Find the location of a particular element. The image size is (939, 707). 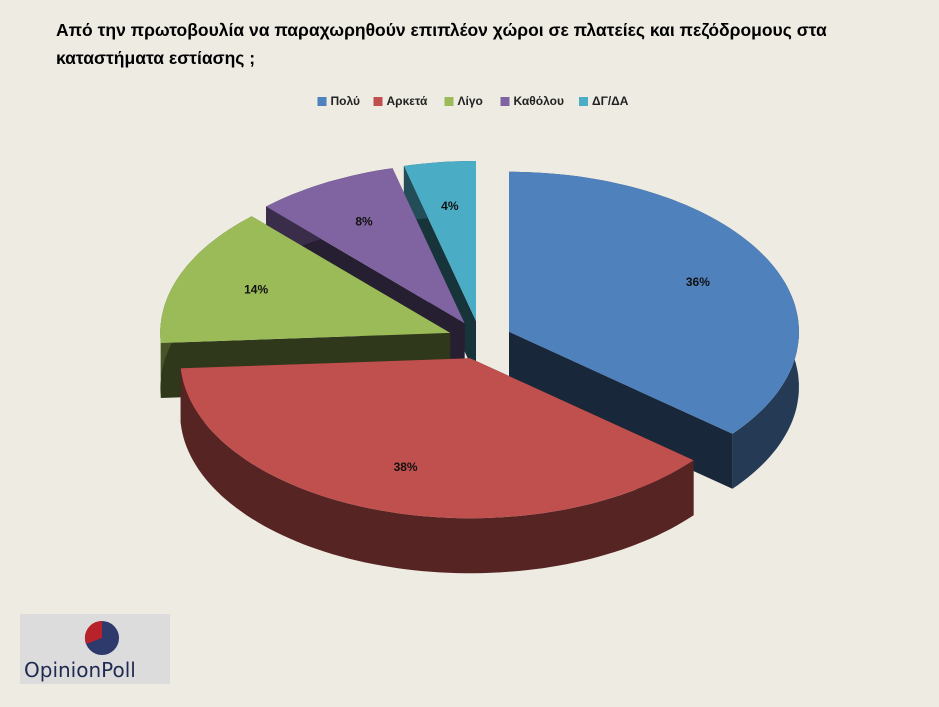

legend-label: Πολύ is located at coordinates (345, 101).